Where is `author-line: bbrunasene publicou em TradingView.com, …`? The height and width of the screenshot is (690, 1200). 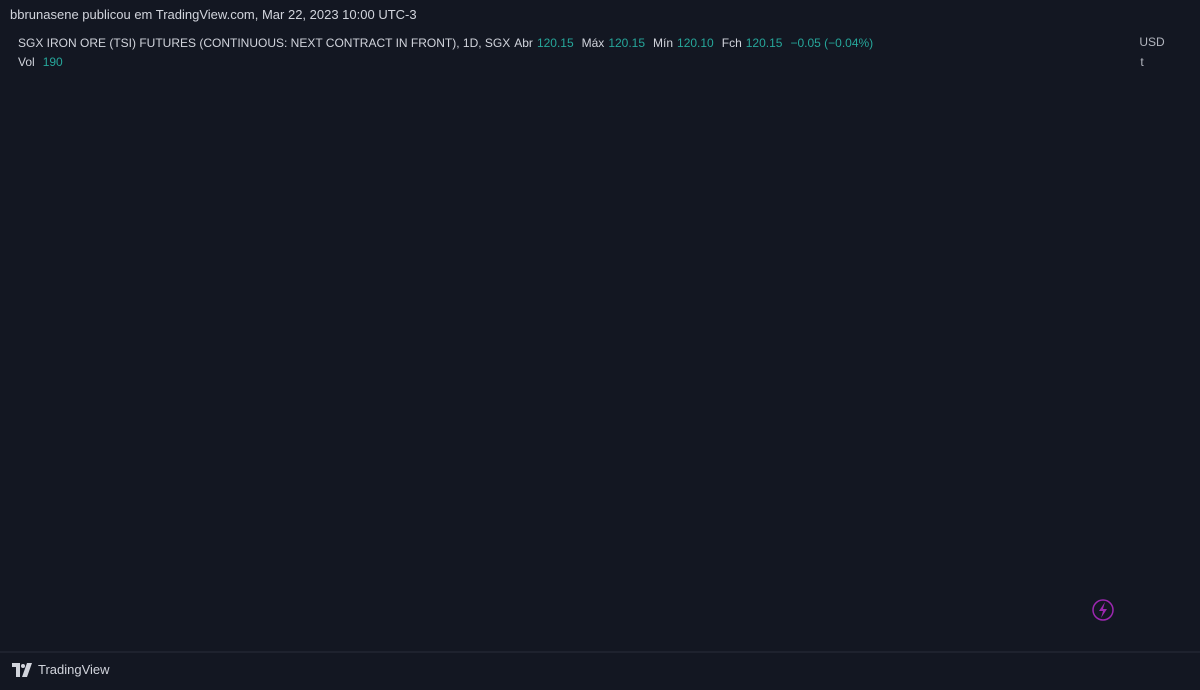
author-line: bbrunasene publicou em TradingView.com, … is located at coordinates (213, 14).